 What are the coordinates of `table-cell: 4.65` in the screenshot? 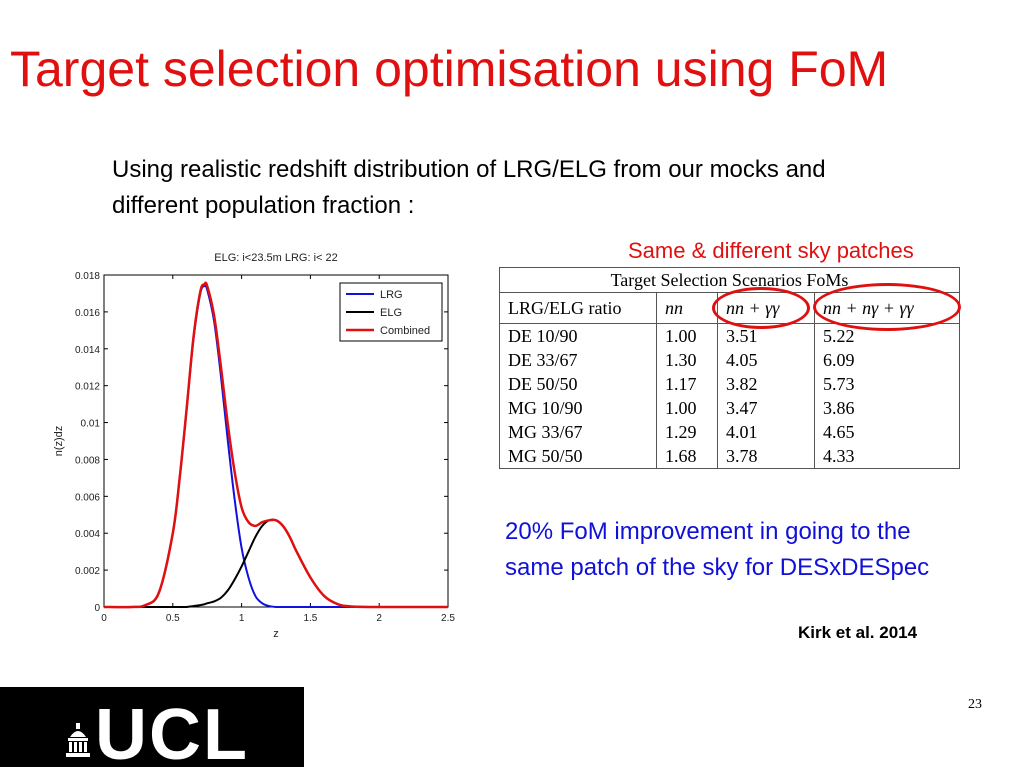 It's located at (839, 431).